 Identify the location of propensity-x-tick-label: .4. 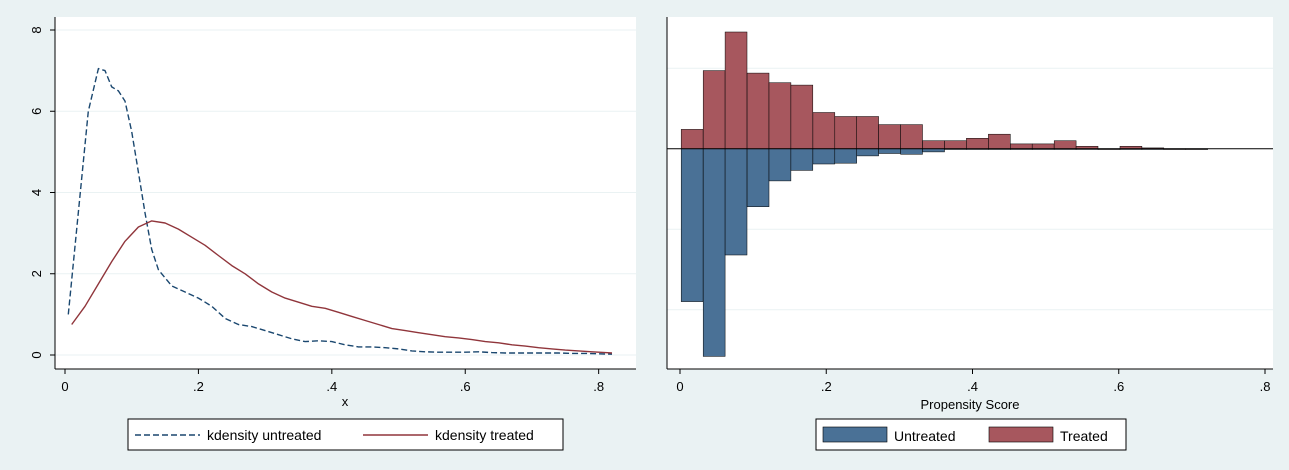
(972, 386).